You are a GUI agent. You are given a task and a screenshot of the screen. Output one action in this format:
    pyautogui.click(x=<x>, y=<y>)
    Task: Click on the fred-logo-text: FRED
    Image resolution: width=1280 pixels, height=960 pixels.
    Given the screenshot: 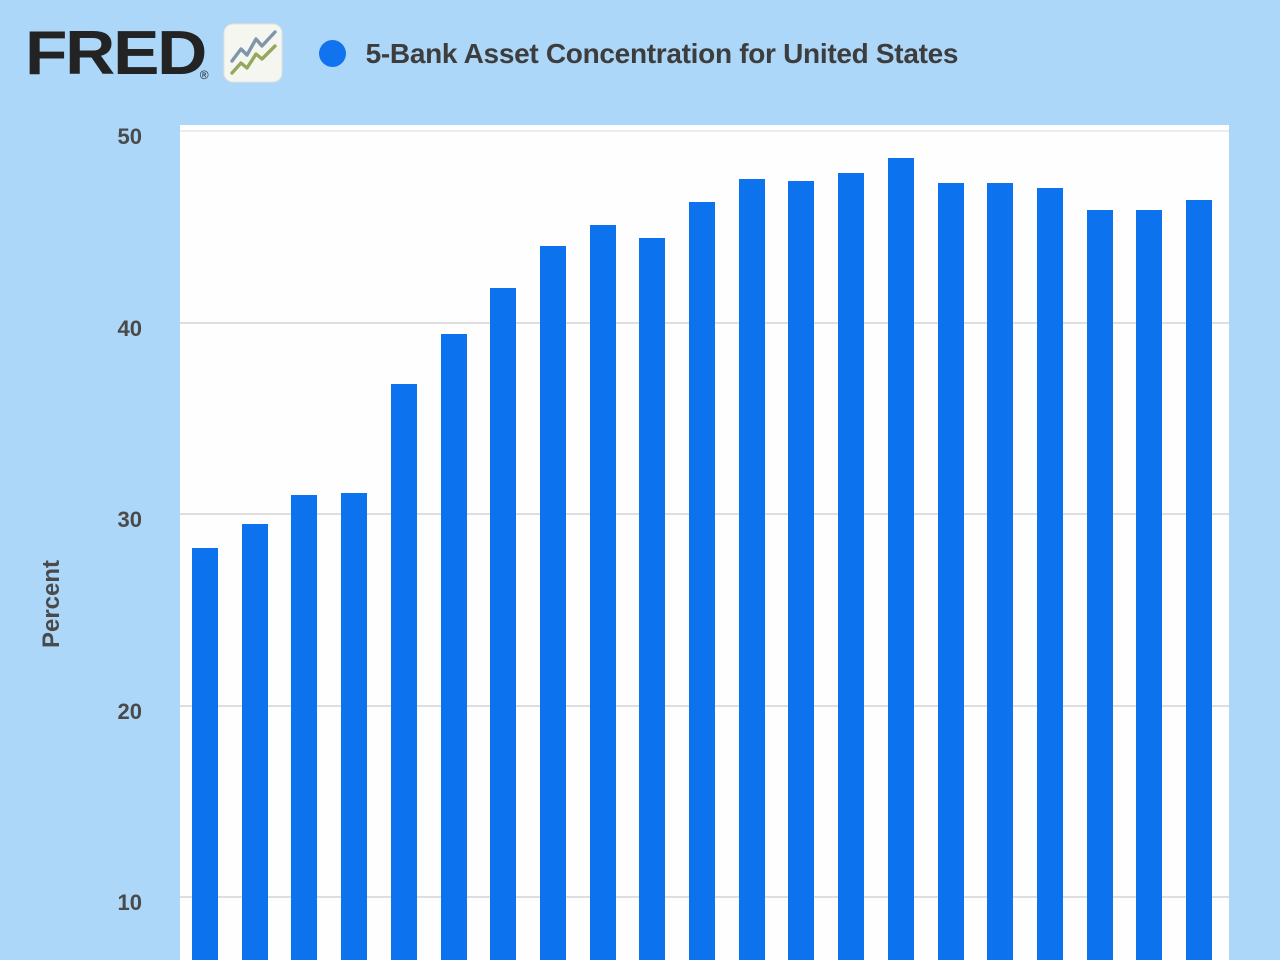 What is the action you would take?
    pyautogui.click(x=116, y=53)
    